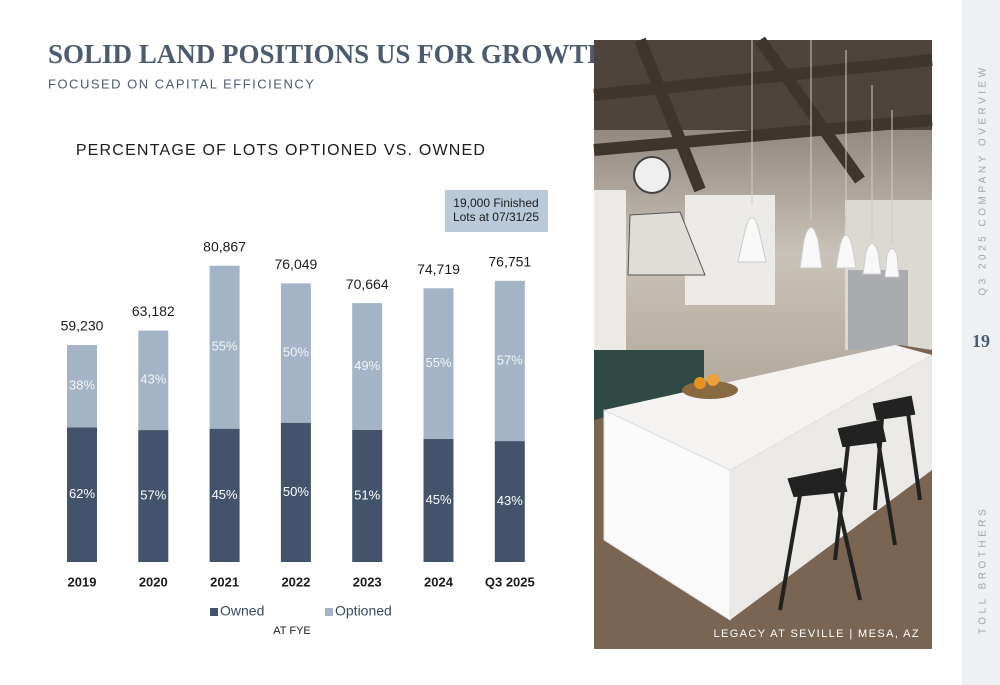 The height and width of the screenshot is (685, 1000). What do you see at coordinates (224, 581) in the screenshot?
I see `x-tick-label: 2021` at bounding box center [224, 581].